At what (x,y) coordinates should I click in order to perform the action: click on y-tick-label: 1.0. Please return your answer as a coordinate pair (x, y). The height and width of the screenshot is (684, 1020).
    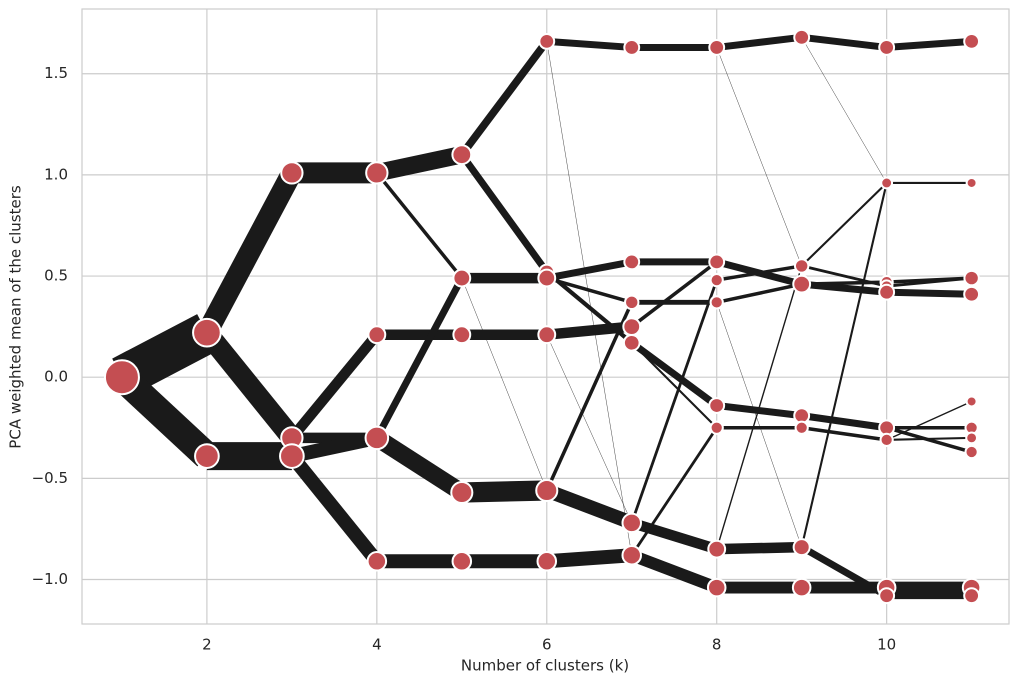
    Looking at the image, I should click on (56, 174).